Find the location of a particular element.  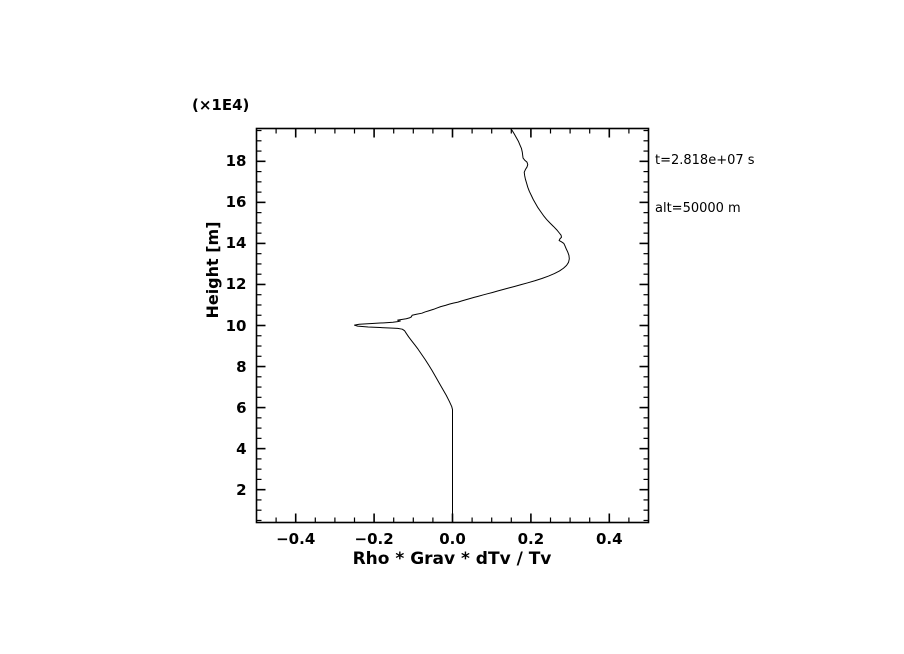

x-tick-label: 0.4 is located at coordinates (609, 538).